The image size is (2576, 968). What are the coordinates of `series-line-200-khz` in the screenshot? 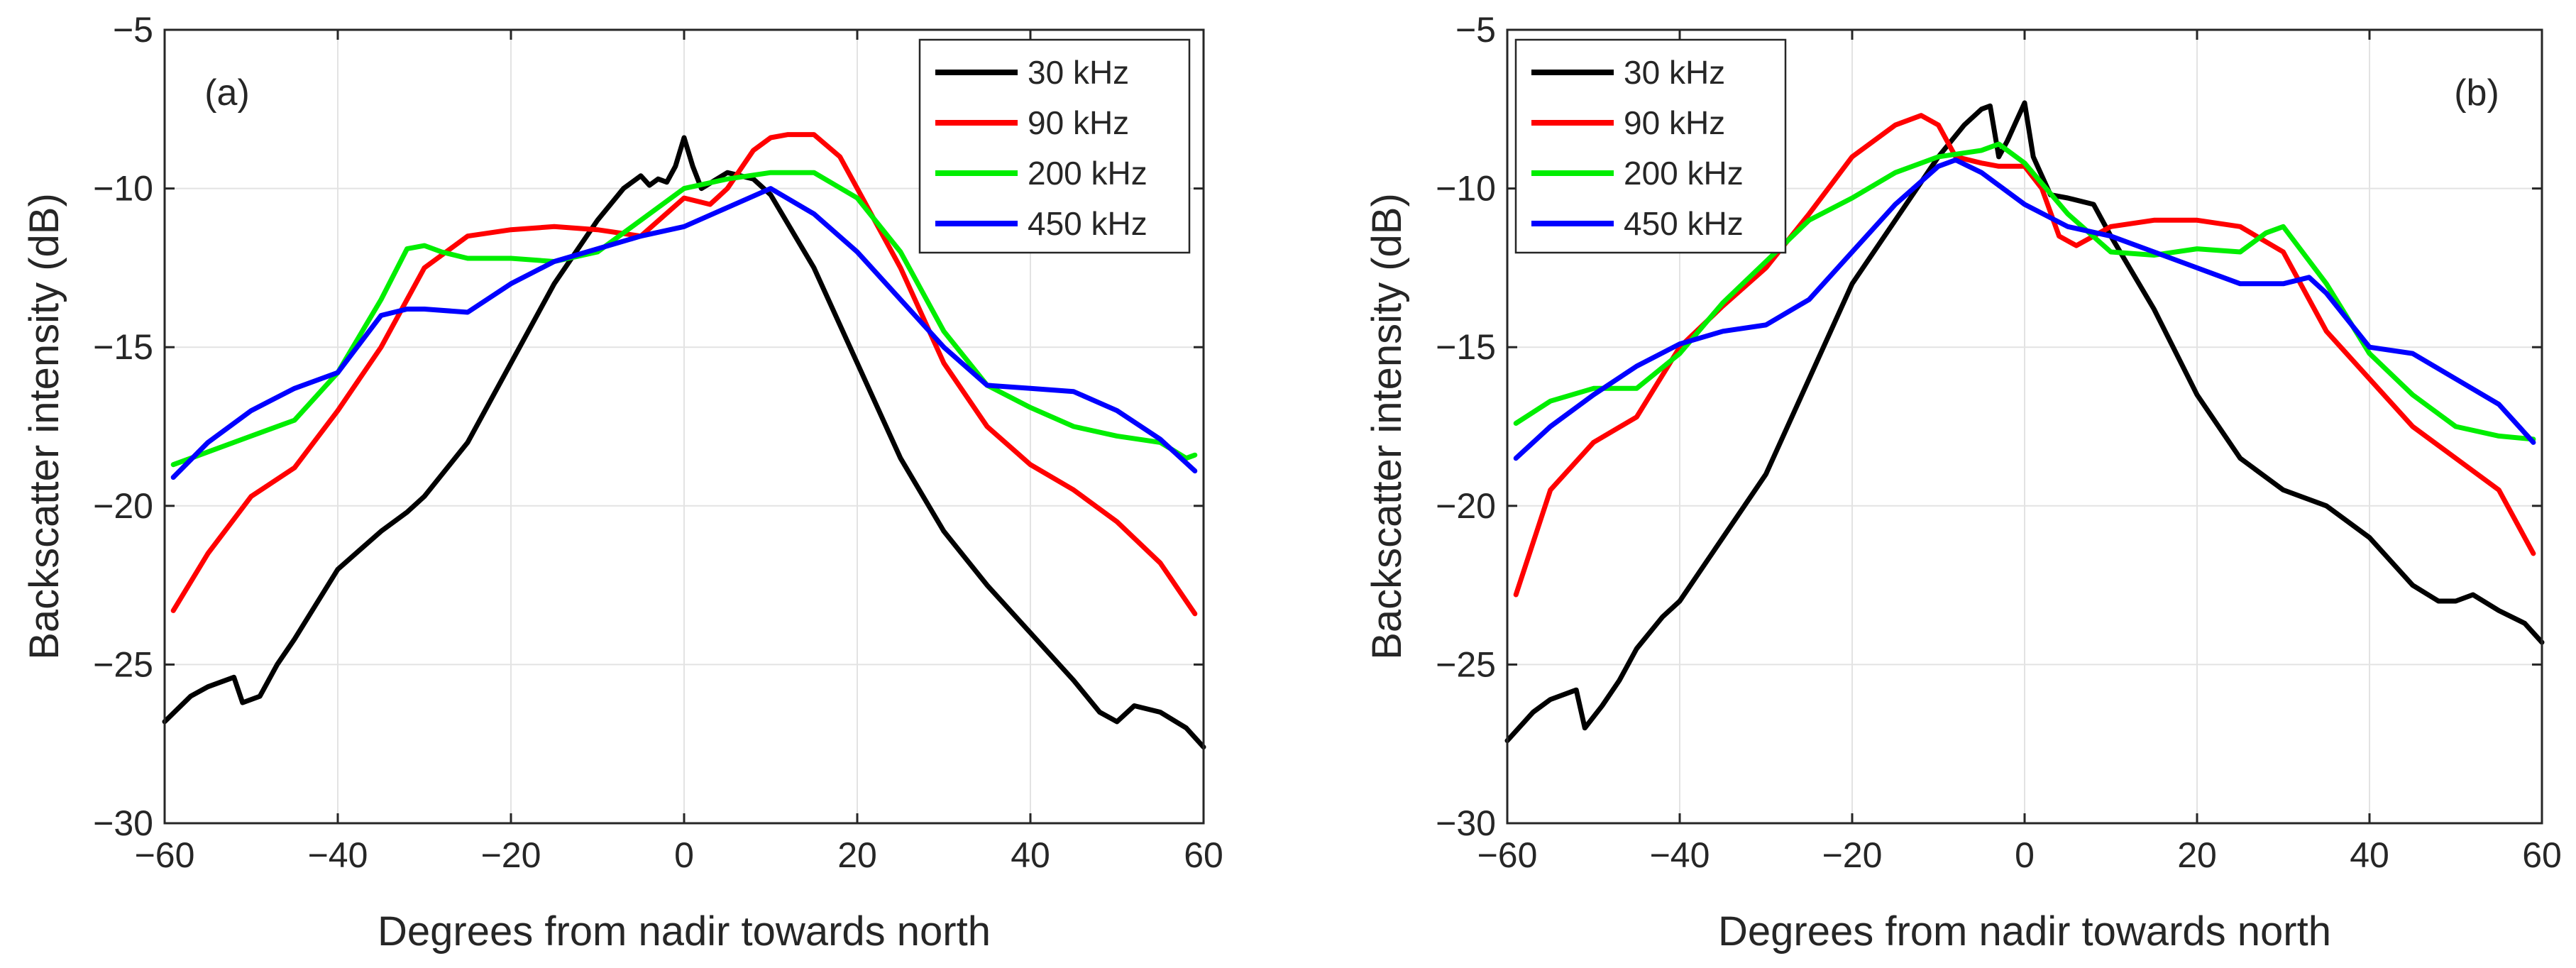 It's located at (684, 319).